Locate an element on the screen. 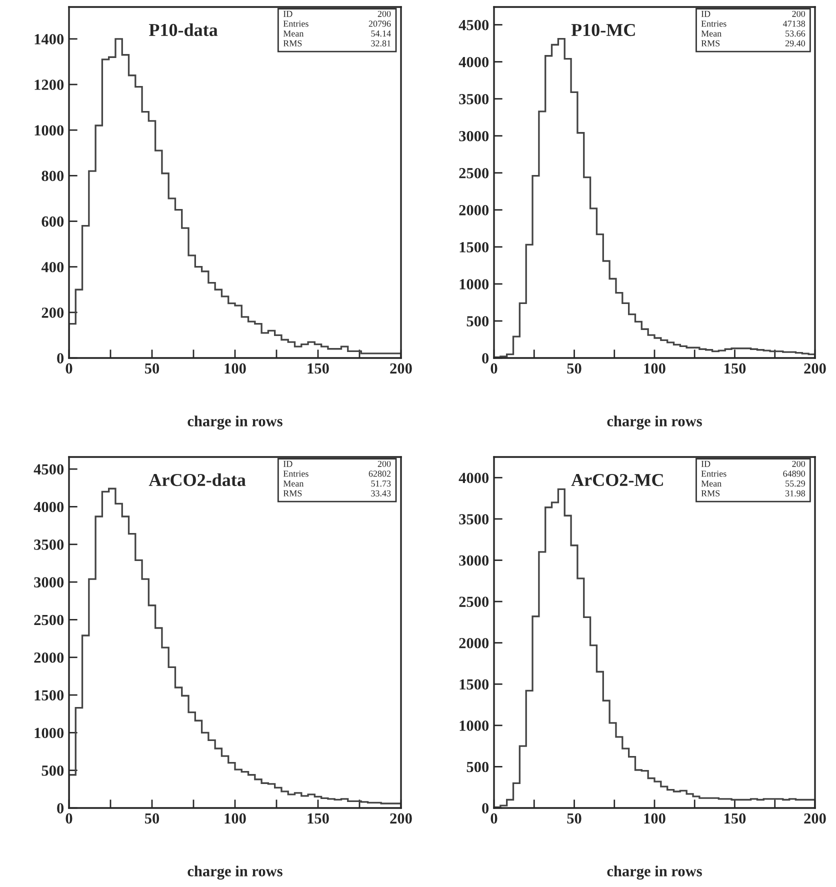 The image size is (836, 887). text: Mean 55.29 is located at coordinates (753, 483).